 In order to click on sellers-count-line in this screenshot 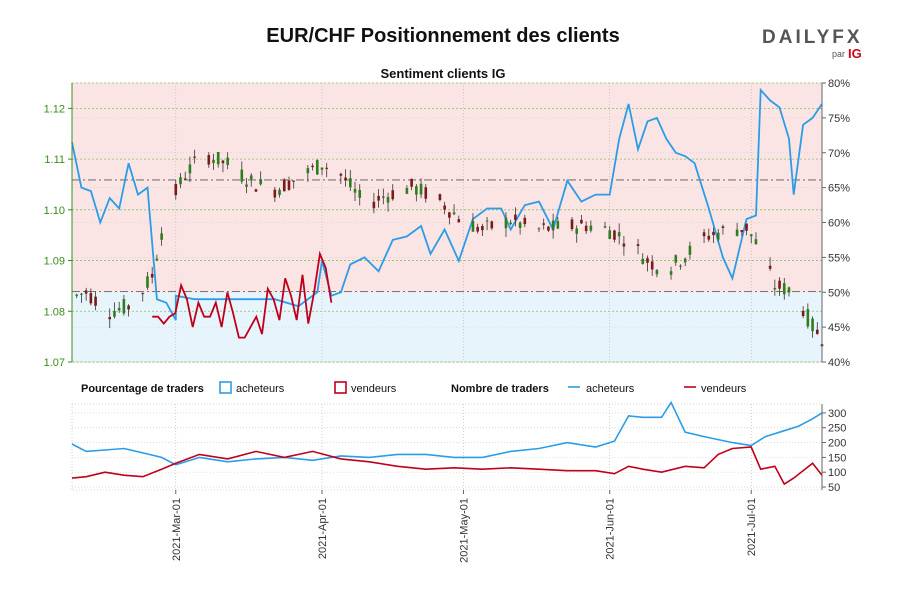, I will do `click(447, 466)`.